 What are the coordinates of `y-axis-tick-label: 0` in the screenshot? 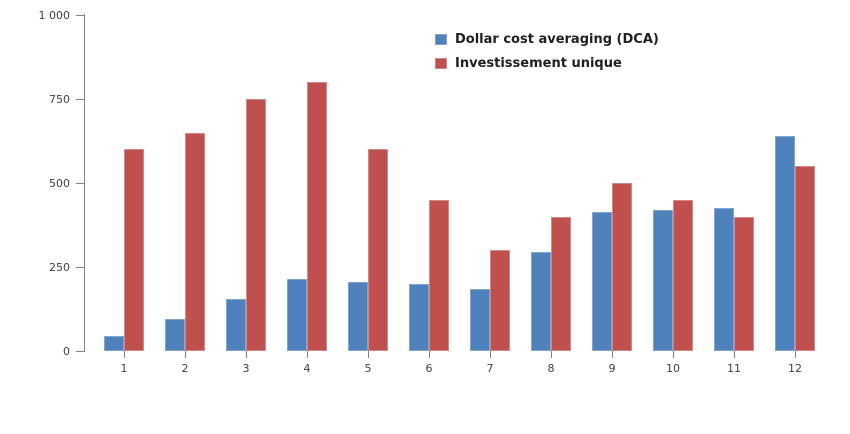 It's located at (66, 351).